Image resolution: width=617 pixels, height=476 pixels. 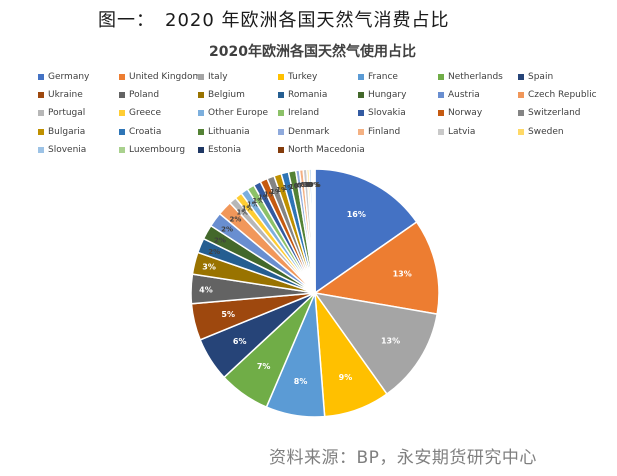 I want to click on figure-caption: 图一： 2020 年欧洲各国天然气消费占比, so click(x=274, y=20).